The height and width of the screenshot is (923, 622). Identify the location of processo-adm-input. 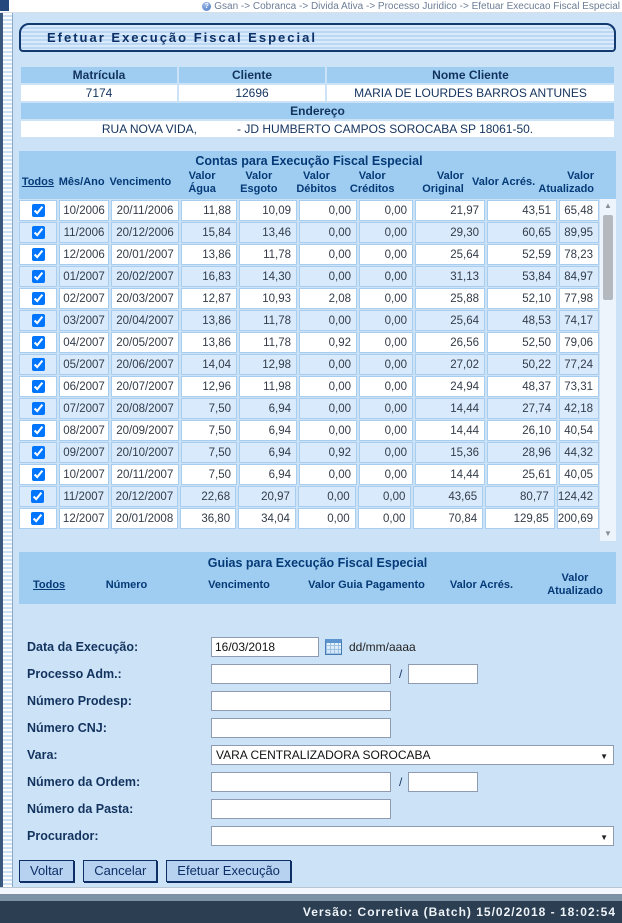
(301, 673).